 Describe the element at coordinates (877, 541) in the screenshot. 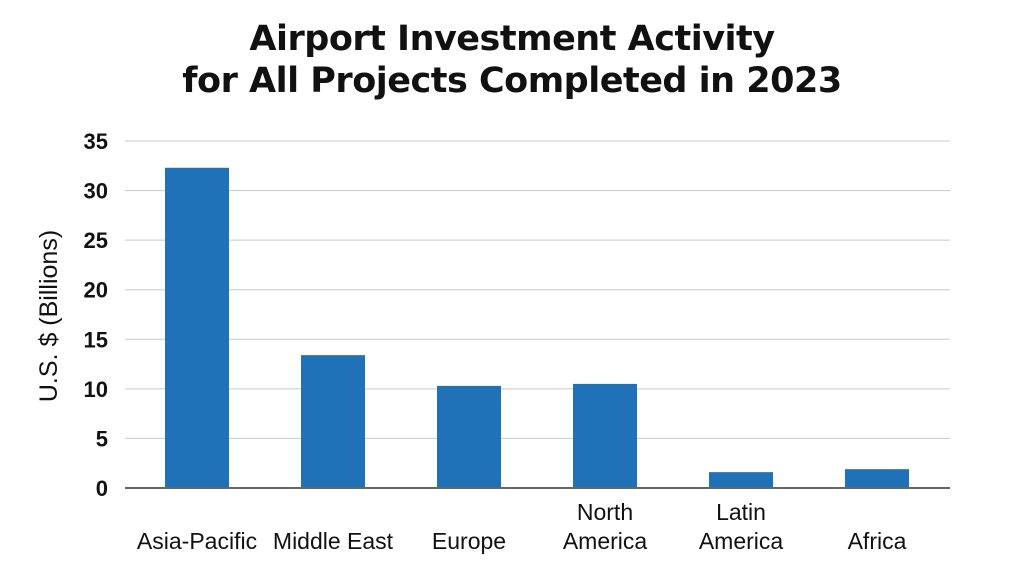

I see `x-category-label: Africa` at that location.